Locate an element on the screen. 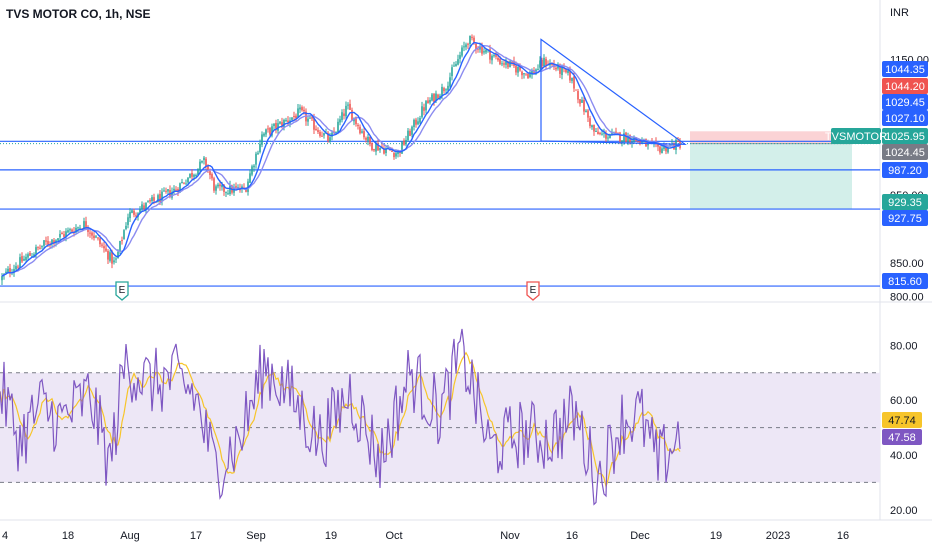 The height and width of the screenshot is (550, 932). profit-zone is located at coordinates (771, 176).